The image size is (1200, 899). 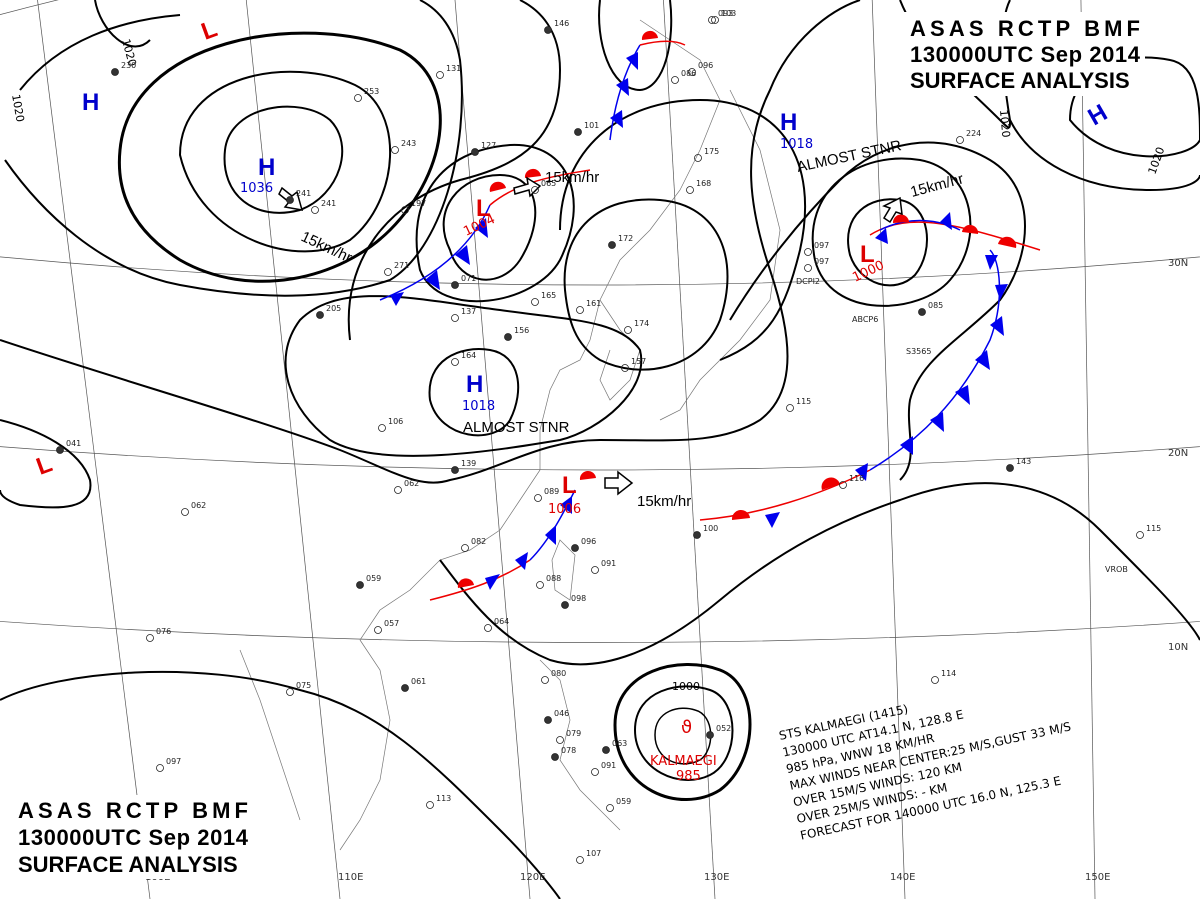 I want to click on lon-line-120e, so click(x=492, y=449).